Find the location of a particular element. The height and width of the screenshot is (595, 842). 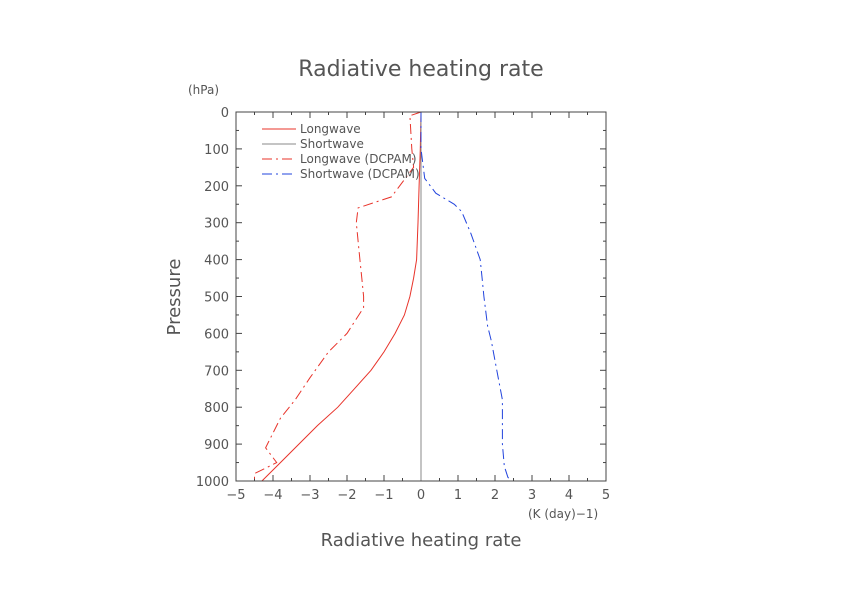

x-tick-label: −1 is located at coordinates (383, 495).